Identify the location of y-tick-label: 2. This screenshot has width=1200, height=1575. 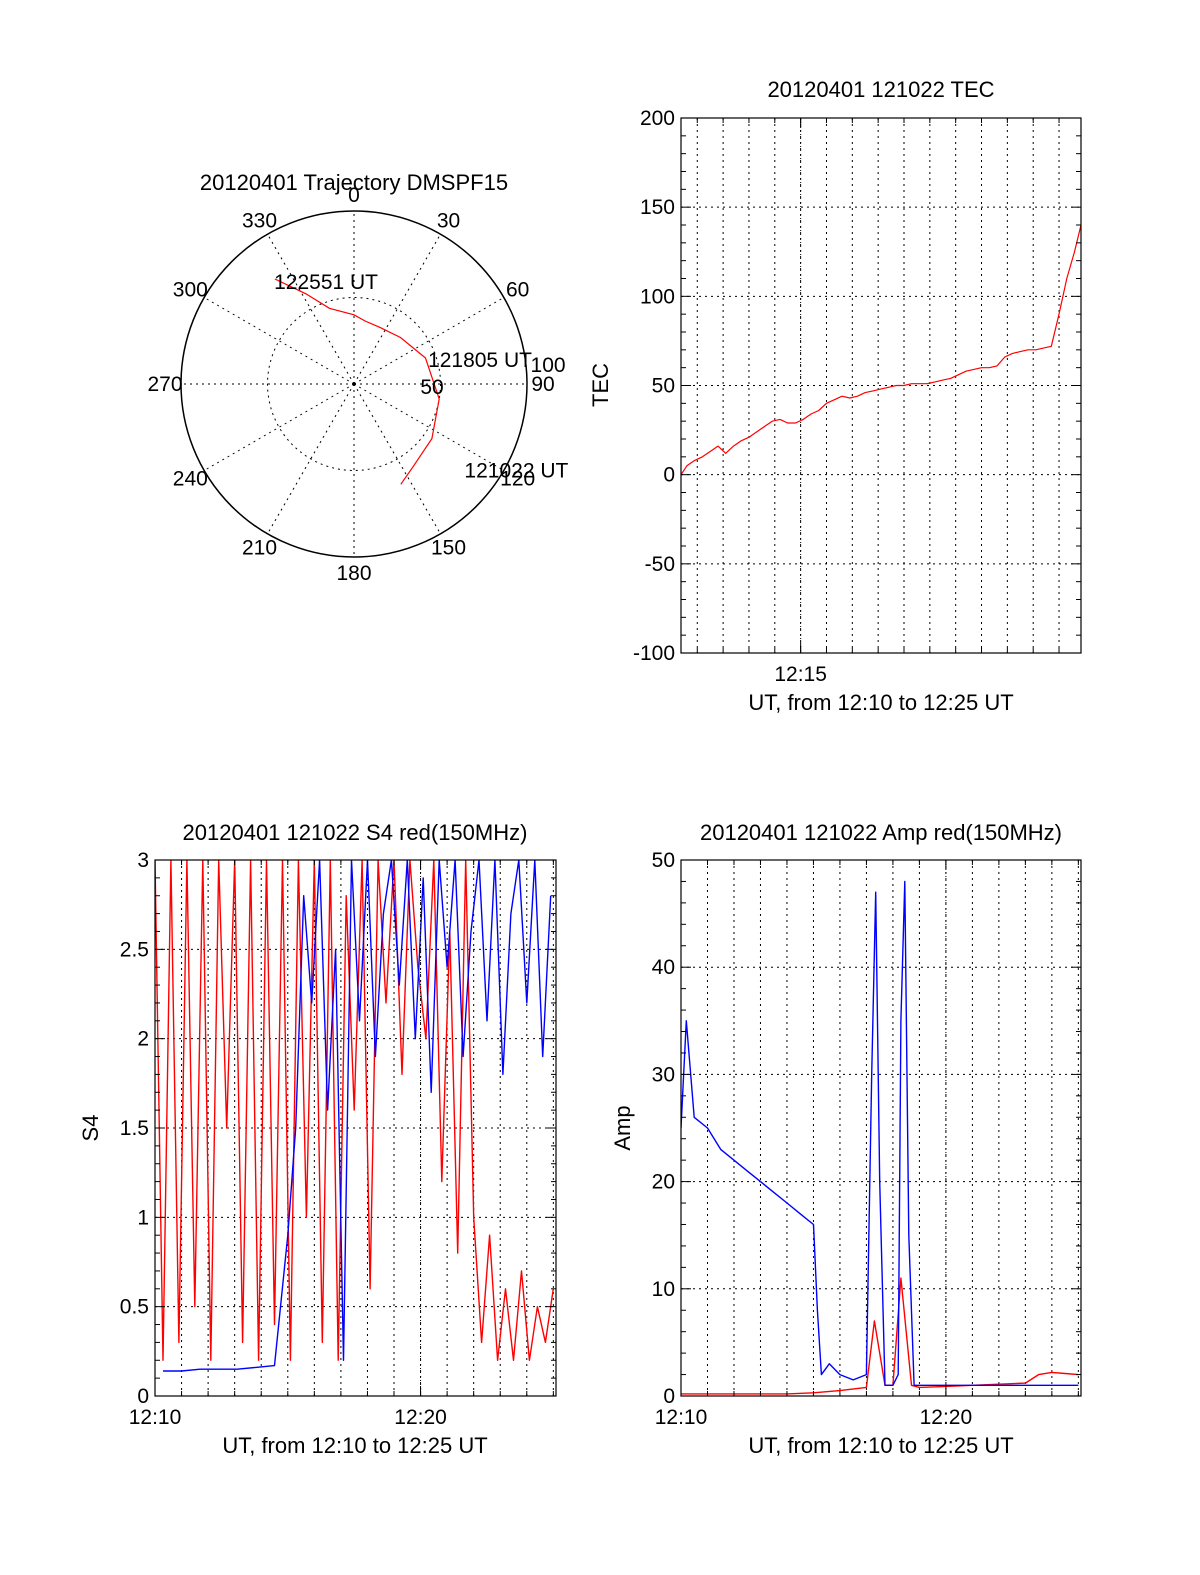
(143, 1039).